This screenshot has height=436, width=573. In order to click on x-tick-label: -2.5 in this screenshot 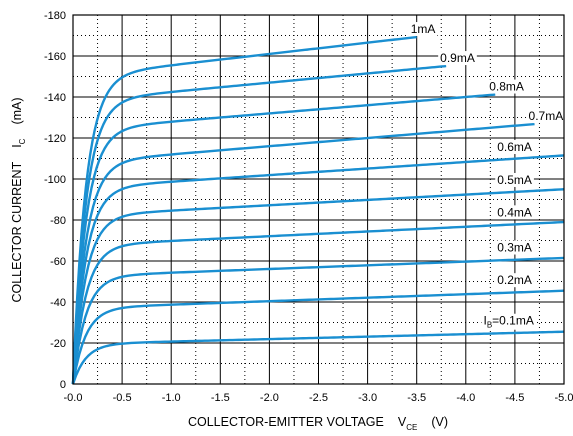, I will do `click(318, 398)`.